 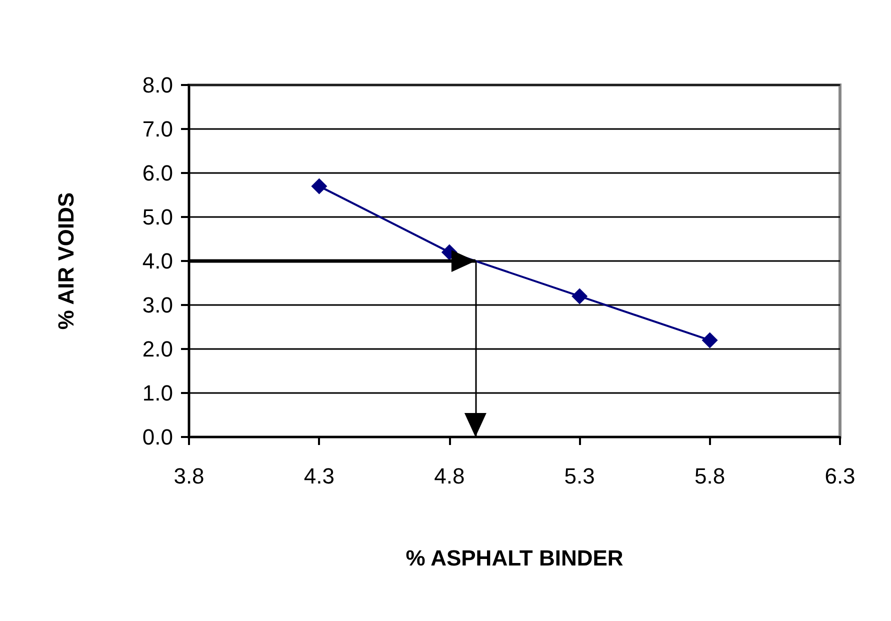 I want to click on y-tick-label: 2.0, so click(x=157, y=349).